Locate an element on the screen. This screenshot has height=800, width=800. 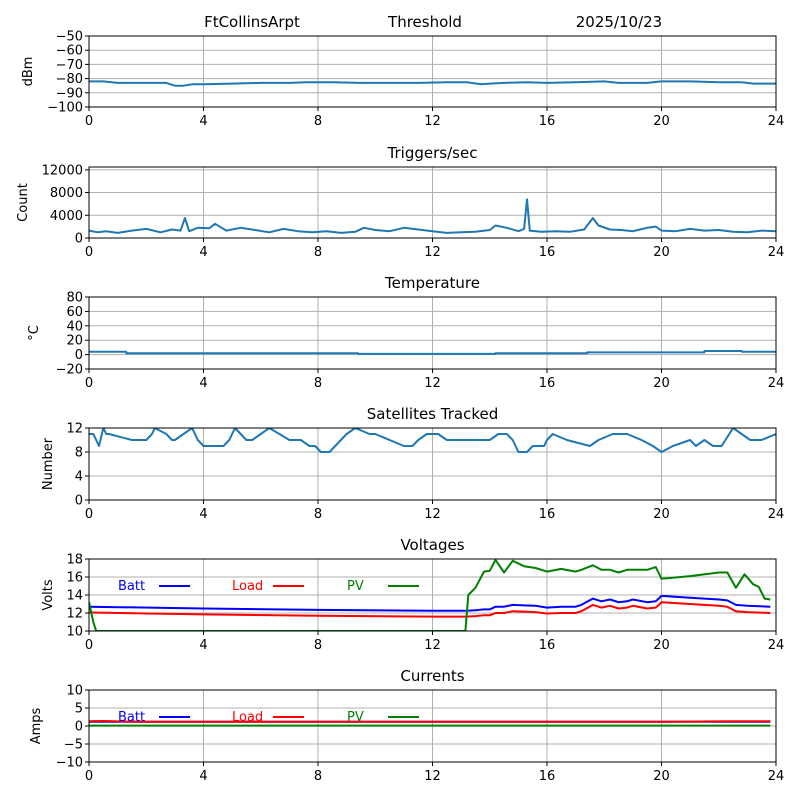
series-line-satellites is located at coordinates (432, 440).